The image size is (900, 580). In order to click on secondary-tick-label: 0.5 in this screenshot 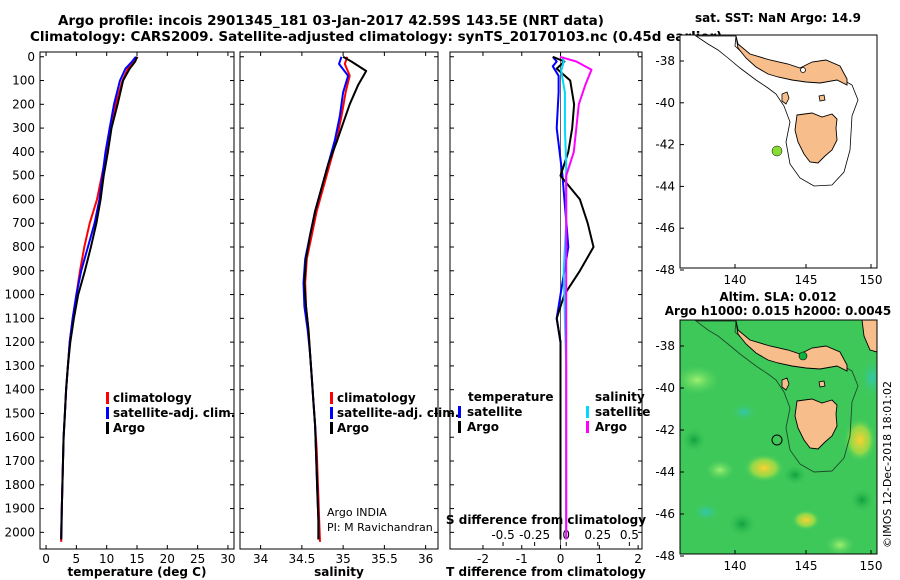, I will do `click(629, 535)`.